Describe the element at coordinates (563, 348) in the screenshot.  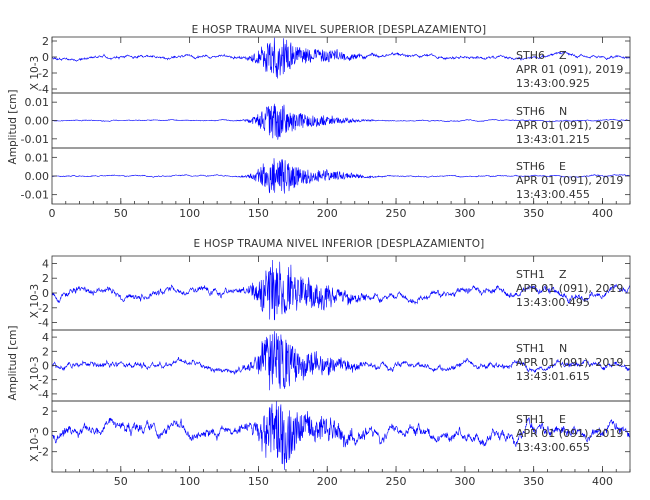
I see `lower-n-component: N` at that location.